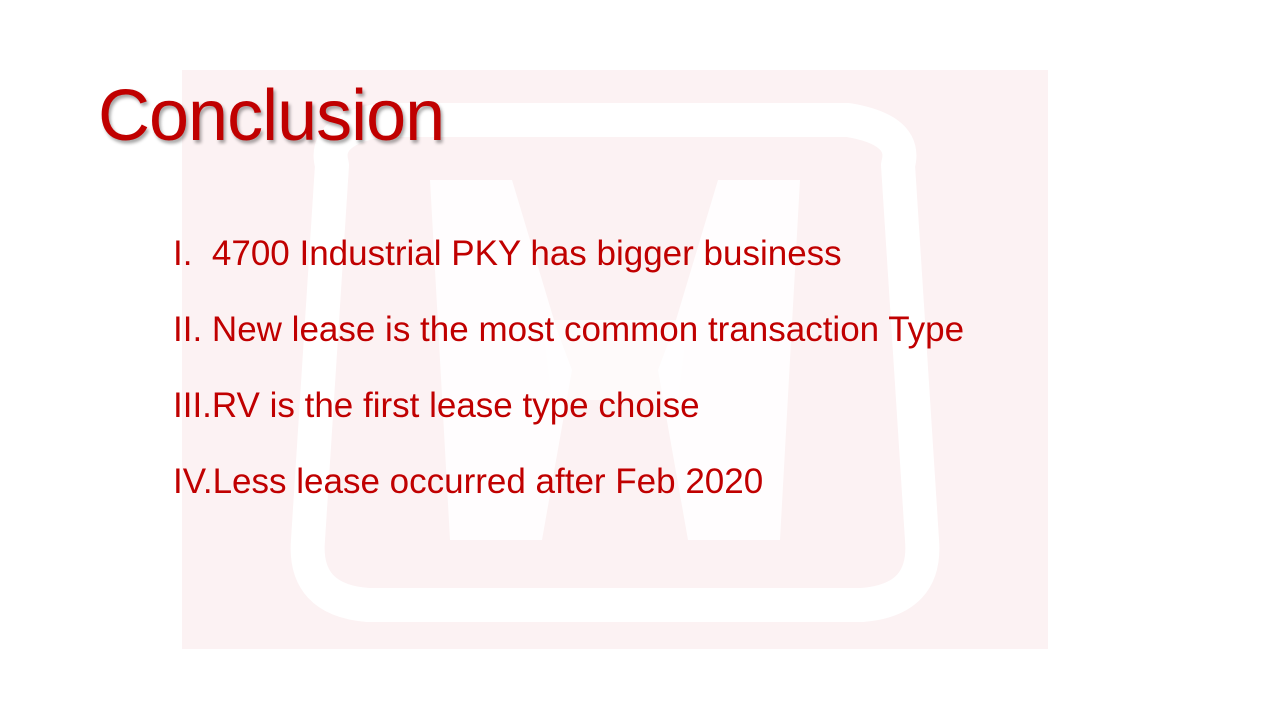 The image size is (1280, 720). What do you see at coordinates (188, 329) in the screenshot?
I see `list-item-numeral: II.` at bounding box center [188, 329].